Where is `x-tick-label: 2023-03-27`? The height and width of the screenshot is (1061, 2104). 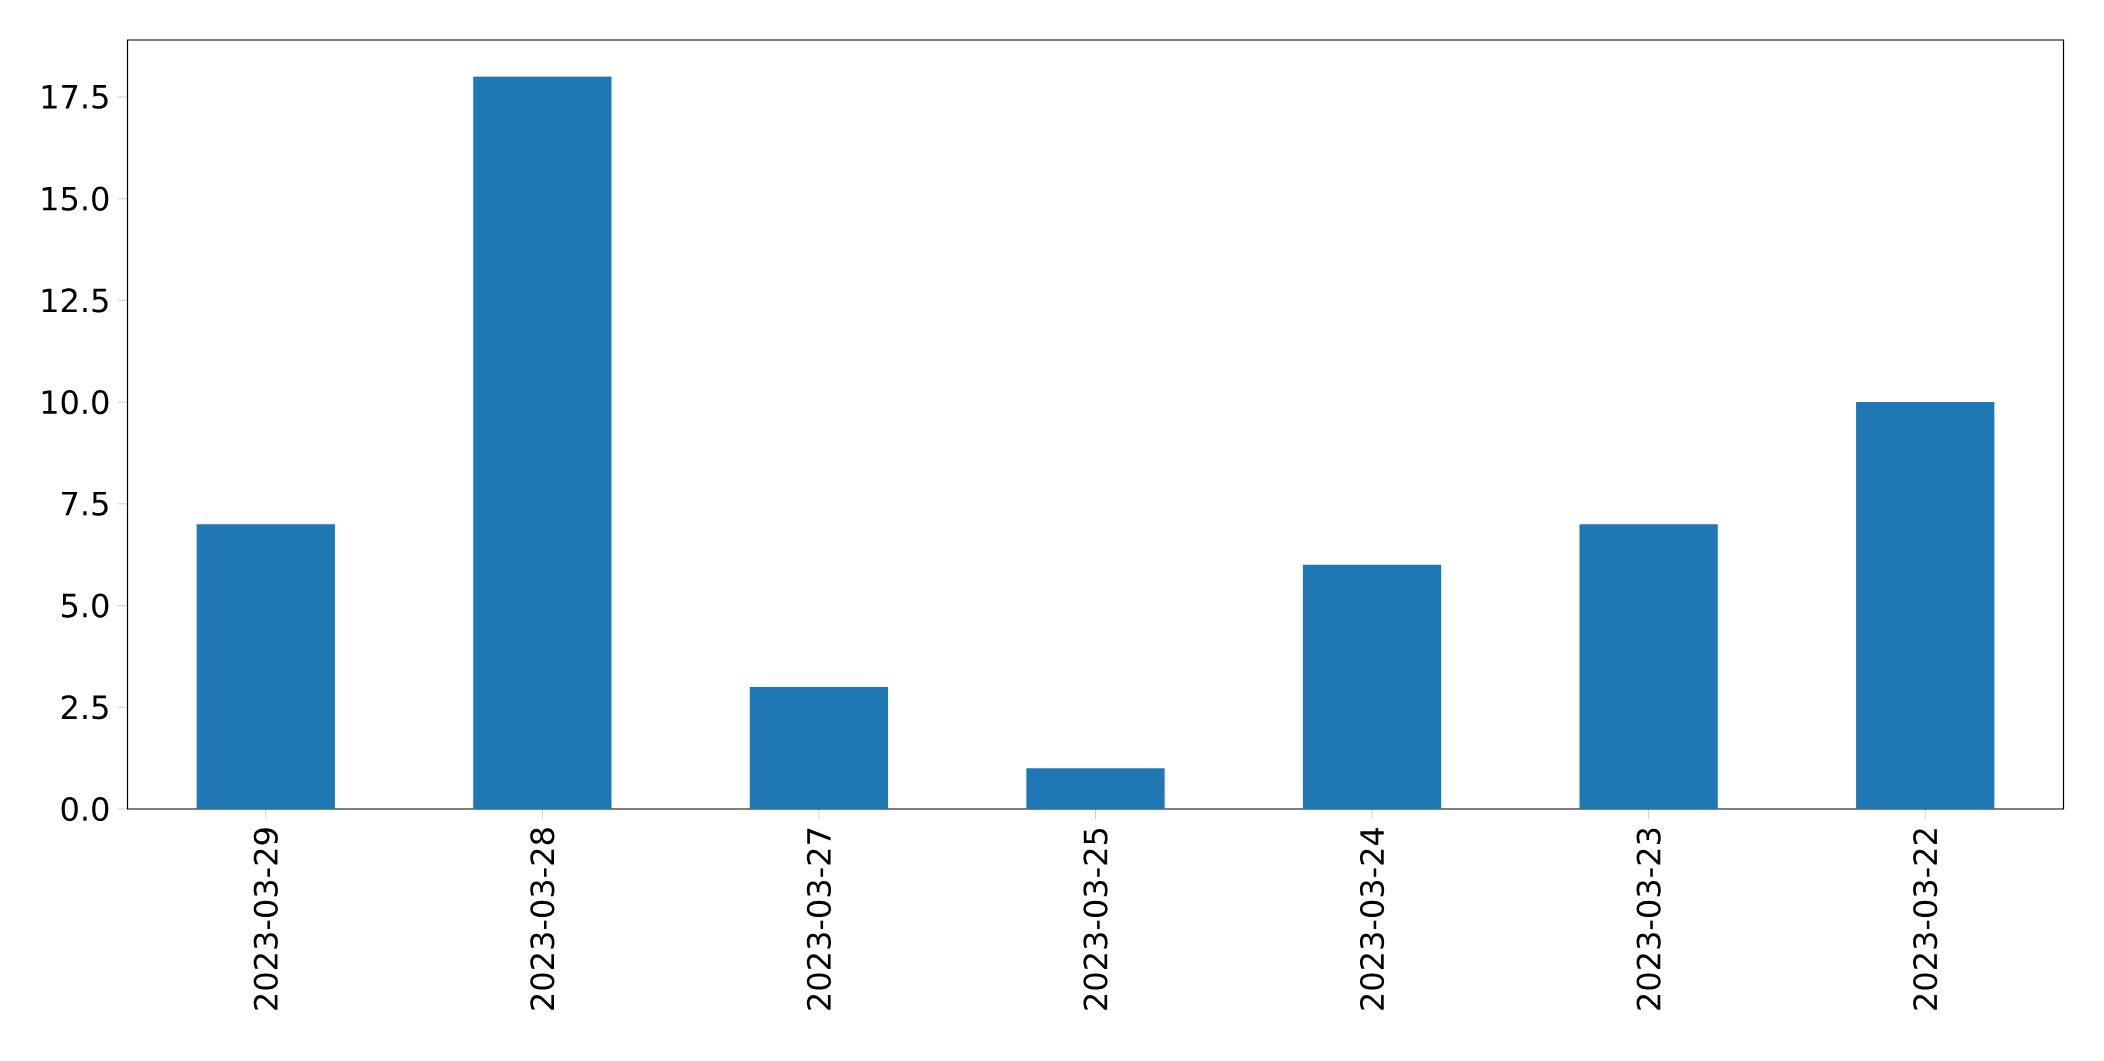
x-tick-label: 2023-03-27 is located at coordinates (819, 919).